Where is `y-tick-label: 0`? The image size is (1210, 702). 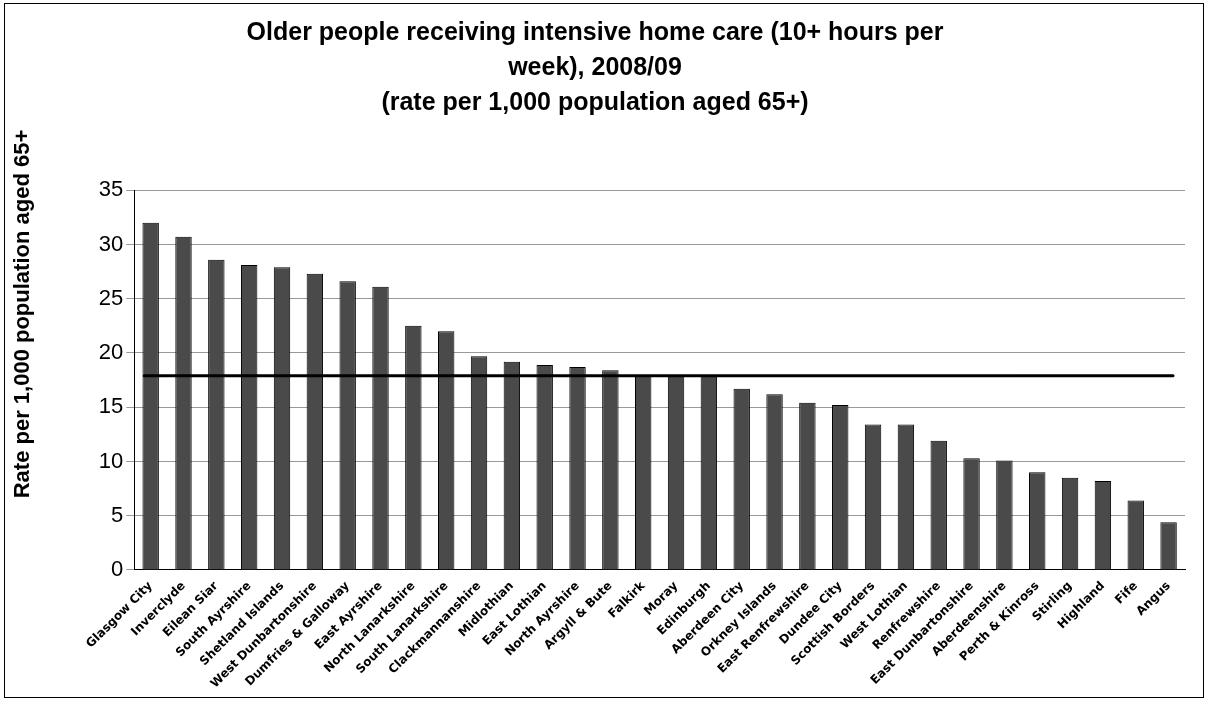
y-tick-label: 0 is located at coordinates (117, 569).